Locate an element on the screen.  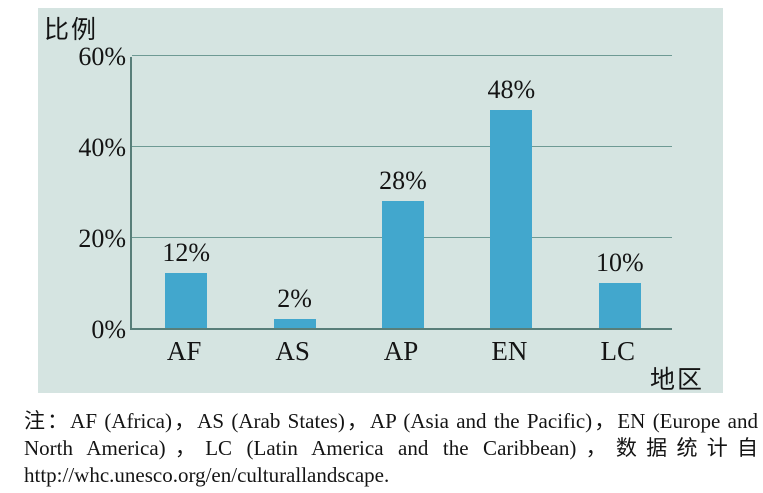
bar-AS is located at coordinates (294, 323).